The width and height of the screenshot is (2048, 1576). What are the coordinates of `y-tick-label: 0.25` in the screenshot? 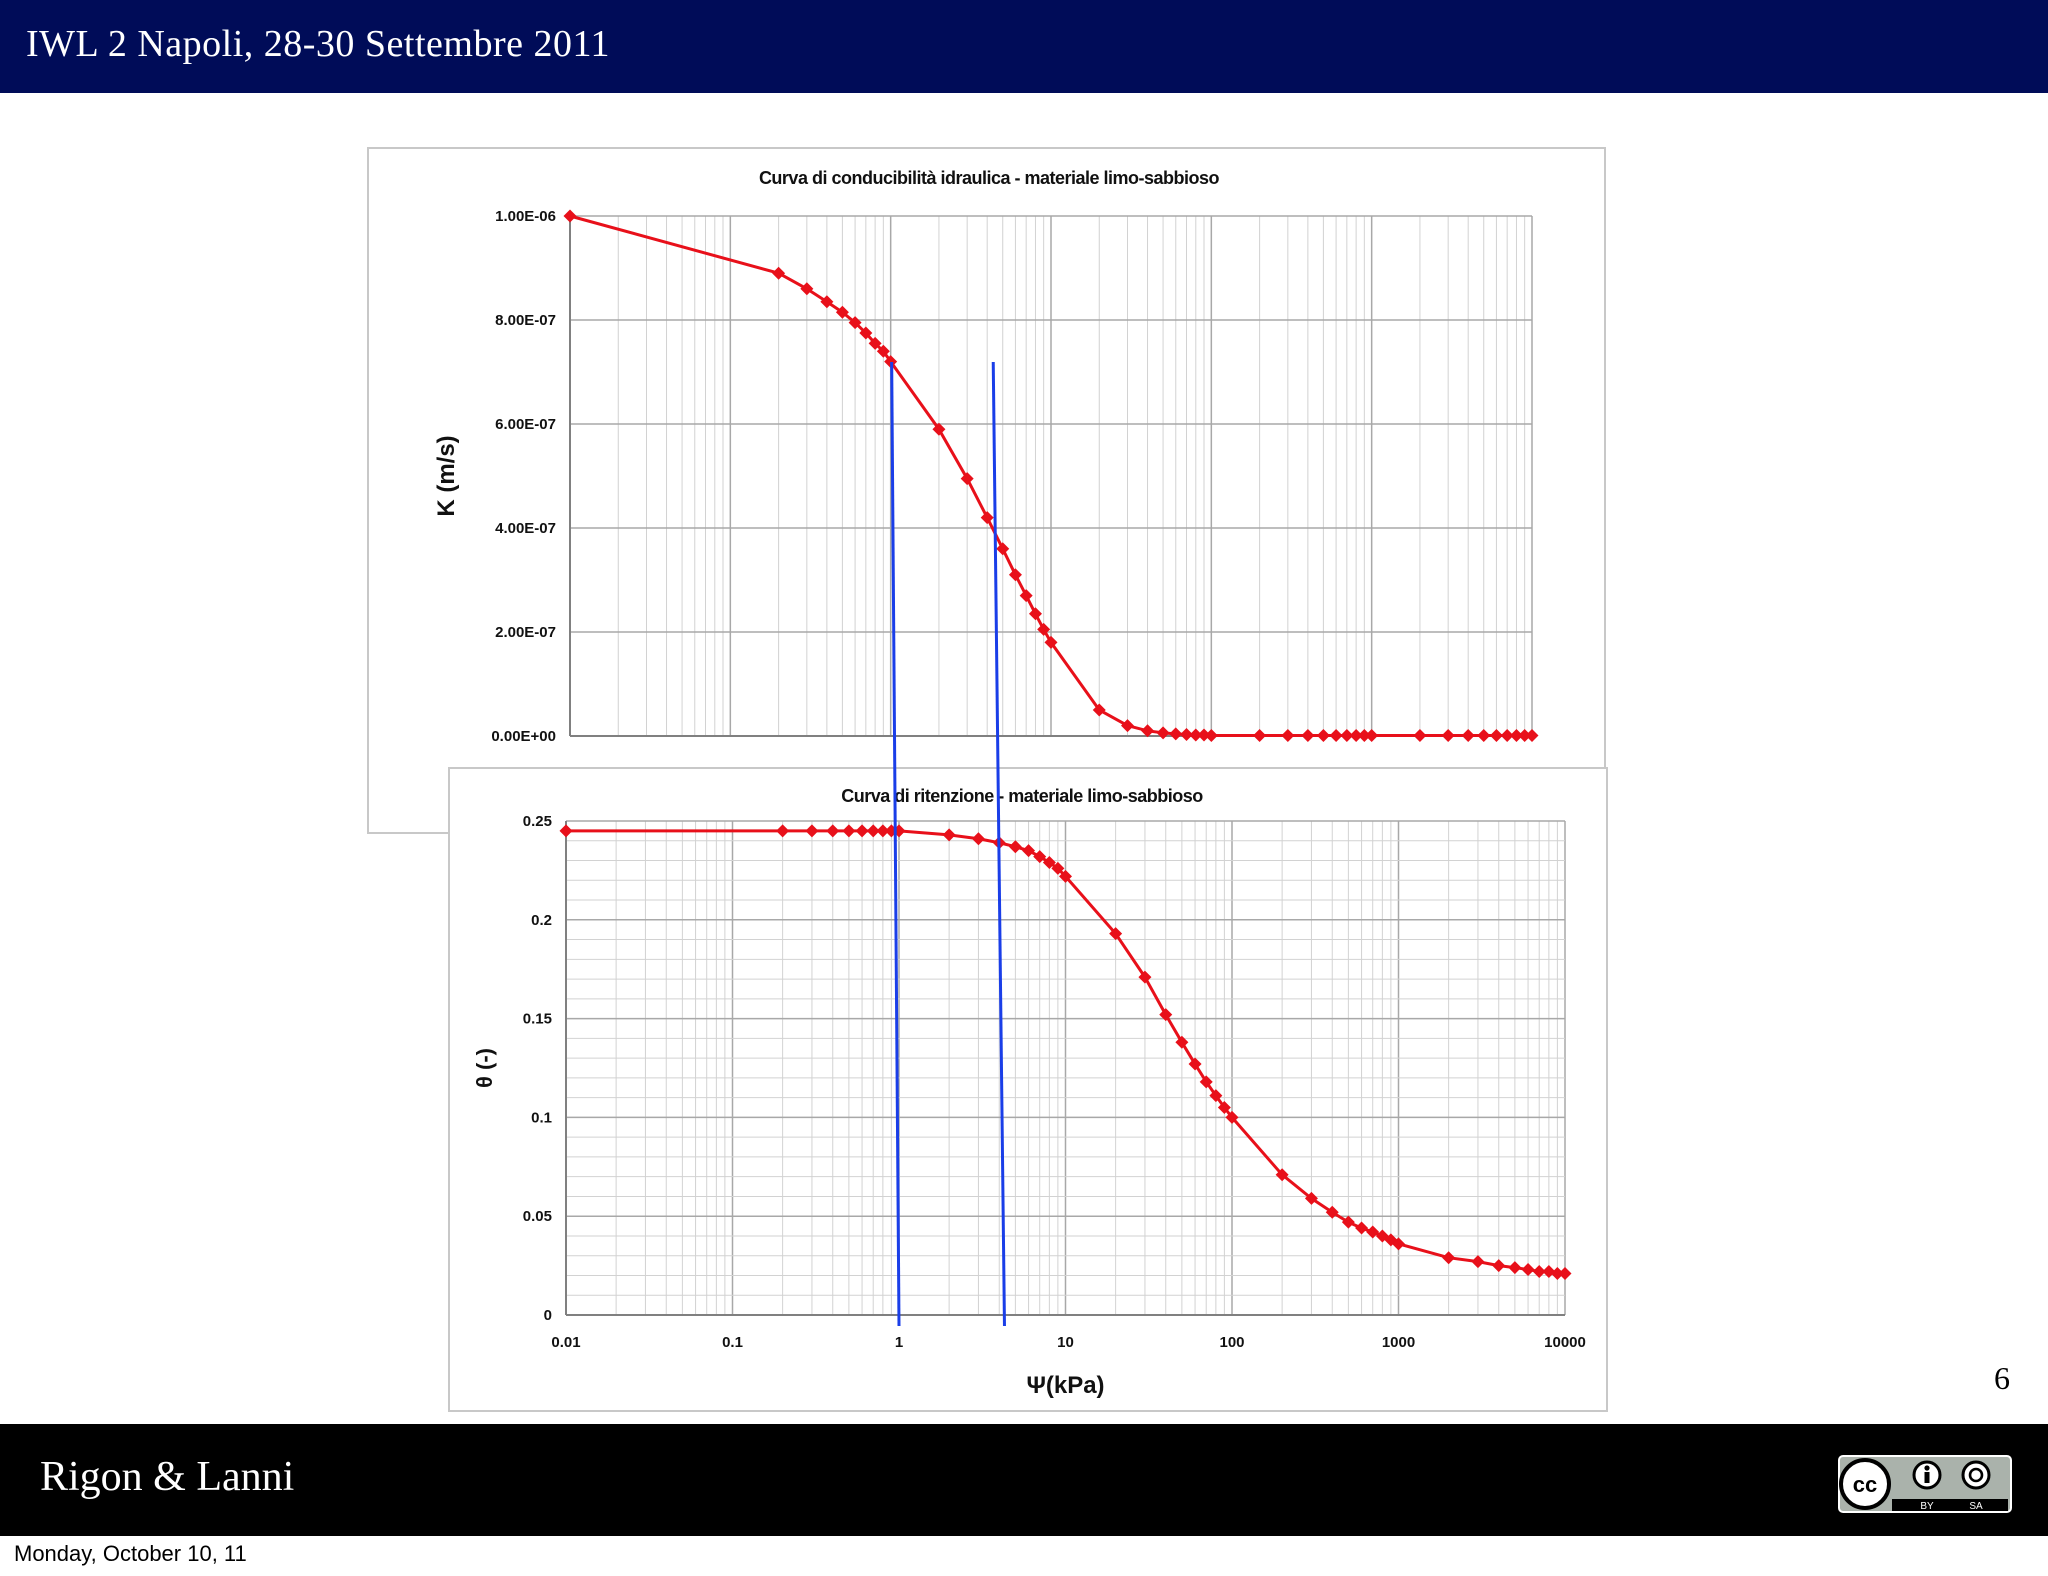 It's located at (537, 821).